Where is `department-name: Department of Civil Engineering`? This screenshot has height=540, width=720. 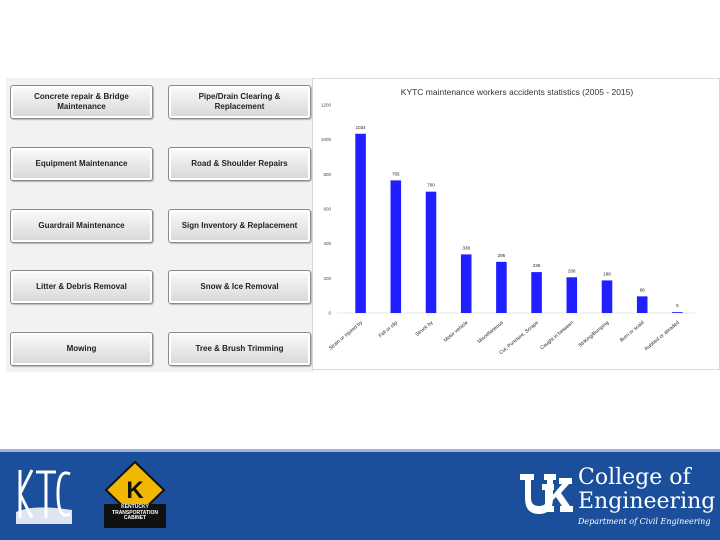 department-name: Department of Civil Engineering is located at coordinates (644, 521).